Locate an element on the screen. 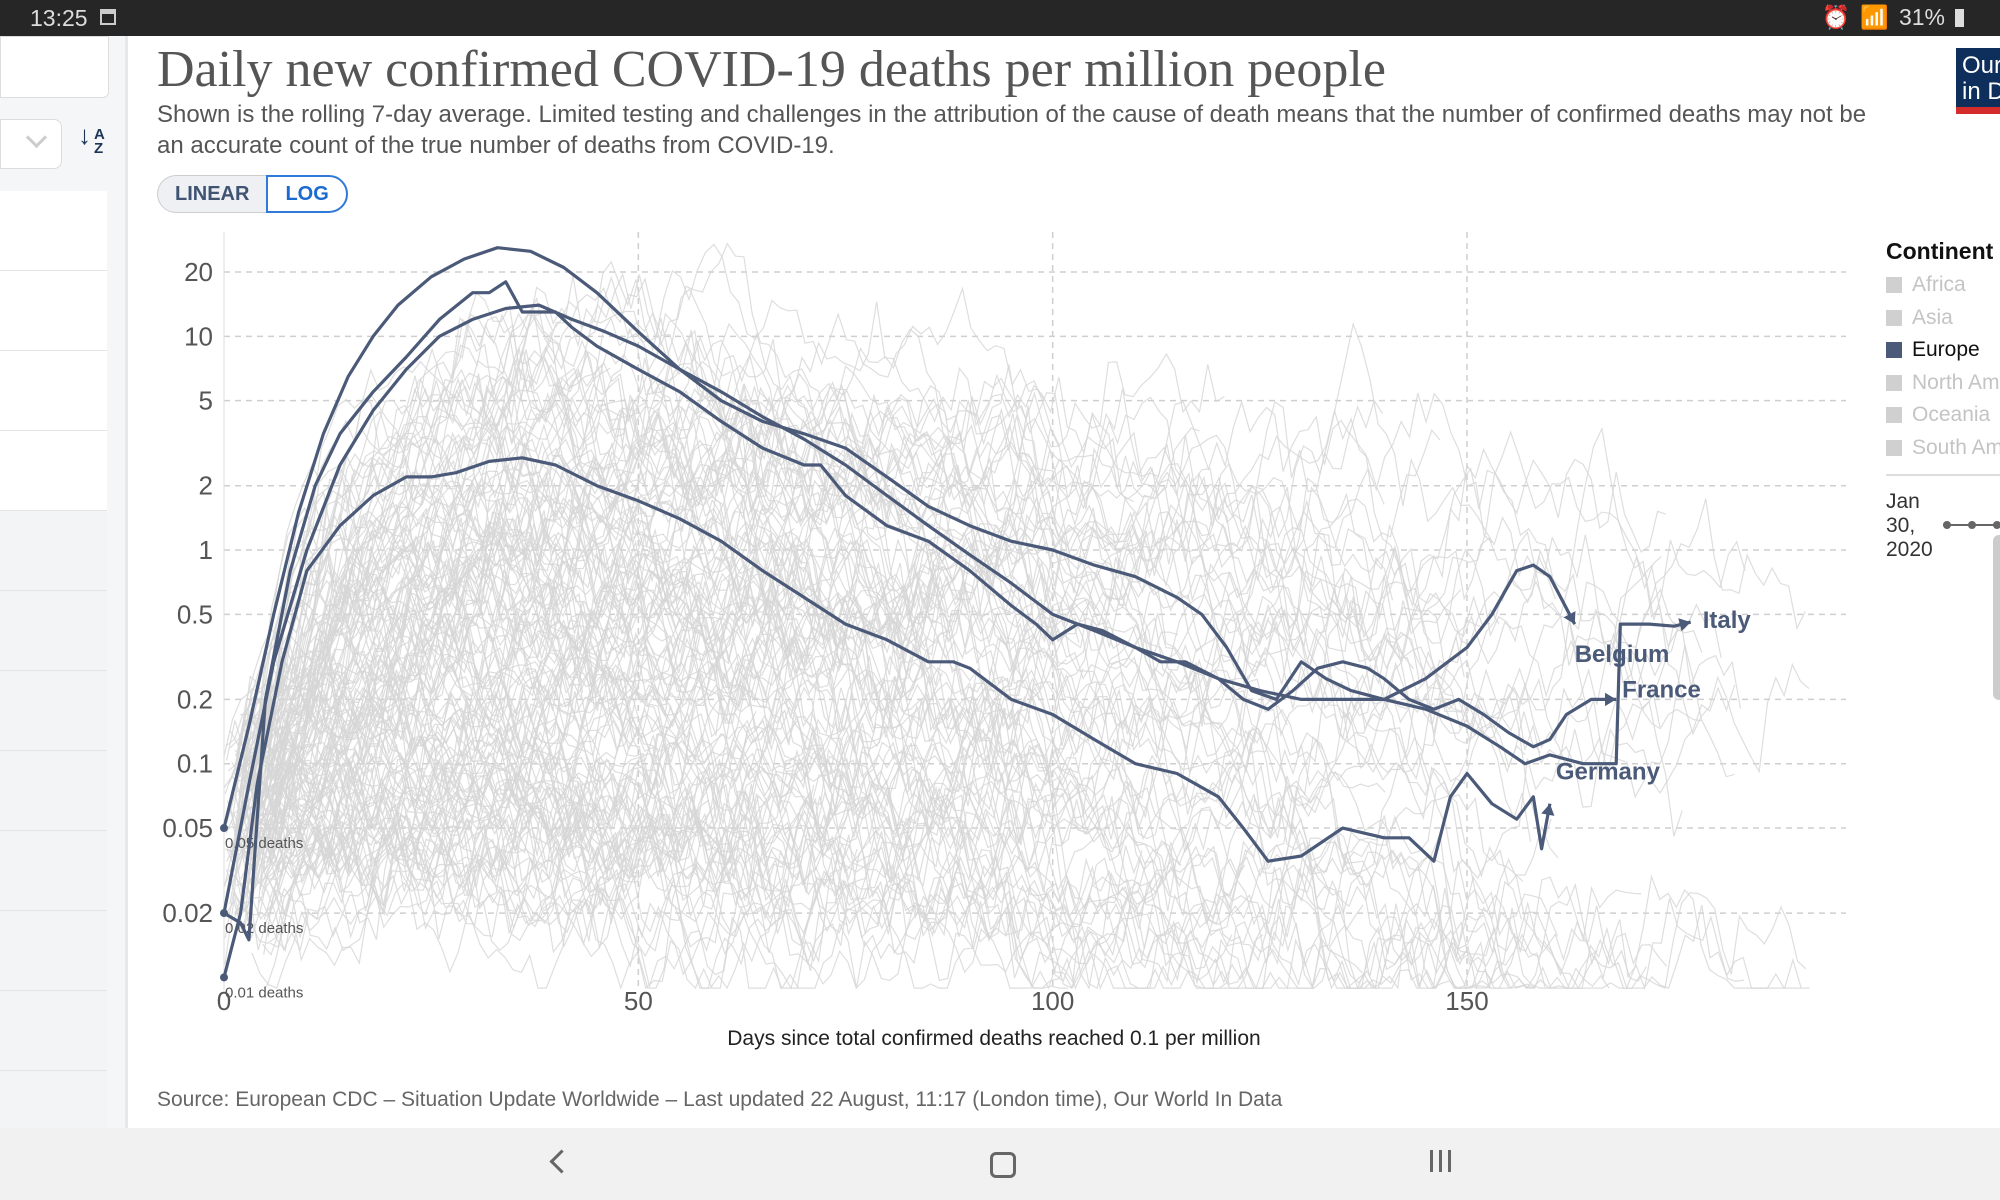  timeline-start-label: Jan 30, 2020 is located at coordinates (1909, 525).